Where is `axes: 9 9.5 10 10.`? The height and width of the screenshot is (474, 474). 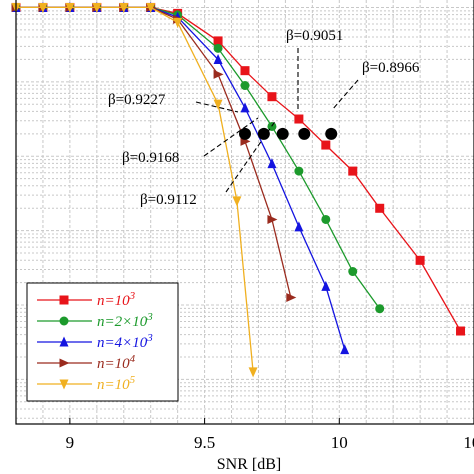 axes: 9 9.5 10 10. is located at coordinates (270, 435).